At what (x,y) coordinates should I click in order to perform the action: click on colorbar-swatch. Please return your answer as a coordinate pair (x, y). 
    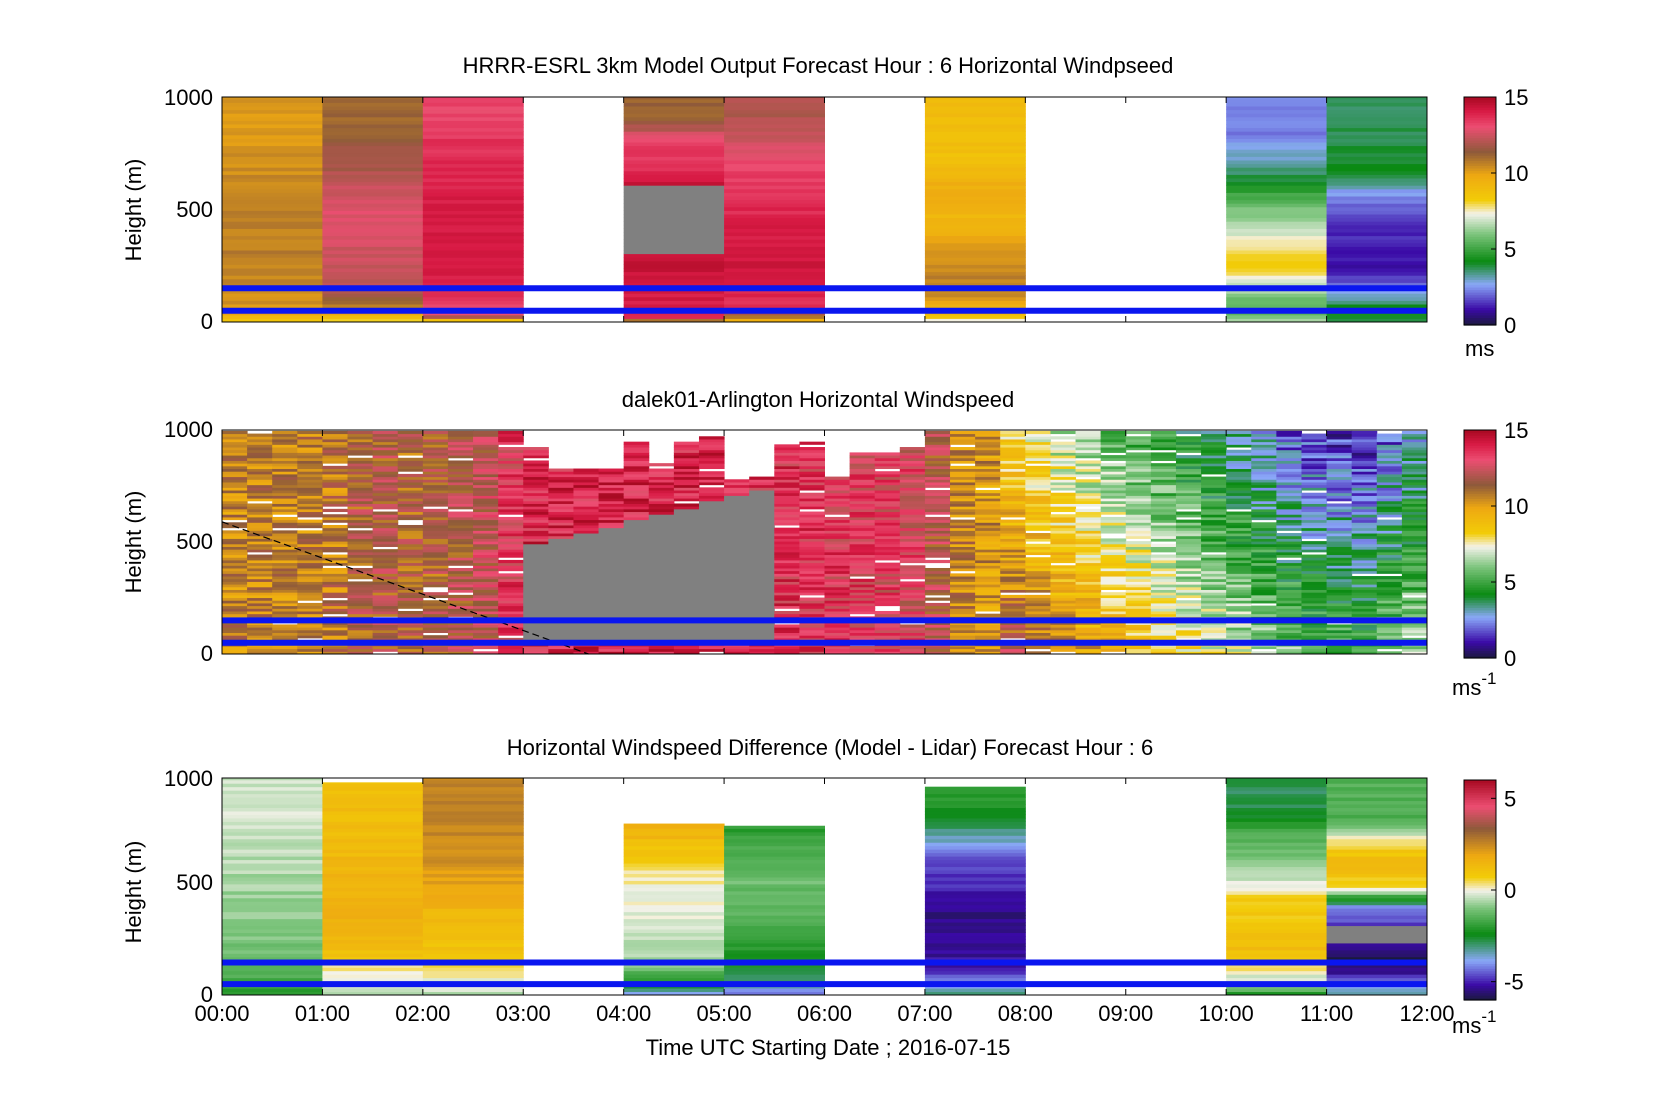
    Looking at the image, I should click on (1480, 124).